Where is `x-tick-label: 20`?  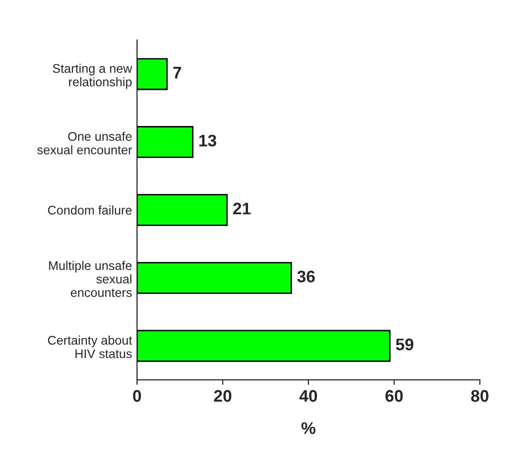 x-tick-label: 20 is located at coordinates (223, 396).